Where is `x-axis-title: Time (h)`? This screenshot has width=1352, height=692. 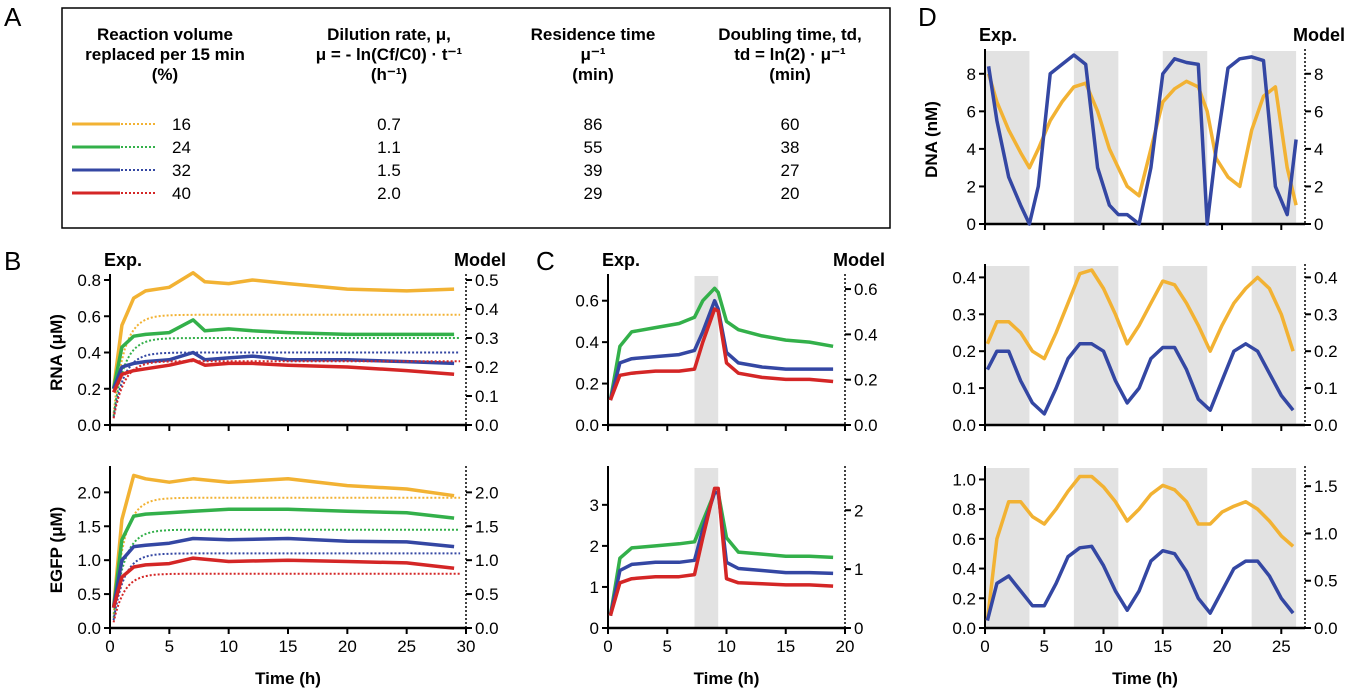 x-axis-title: Time (h) is located at coordinates (288, 678).